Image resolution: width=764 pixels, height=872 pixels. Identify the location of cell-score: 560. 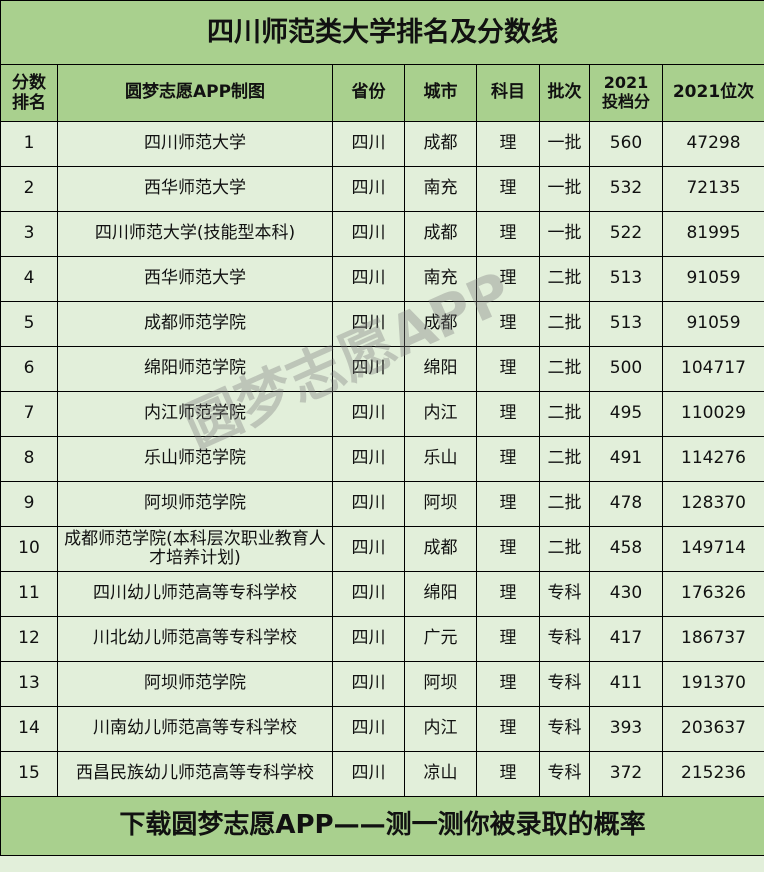
(626, 144).